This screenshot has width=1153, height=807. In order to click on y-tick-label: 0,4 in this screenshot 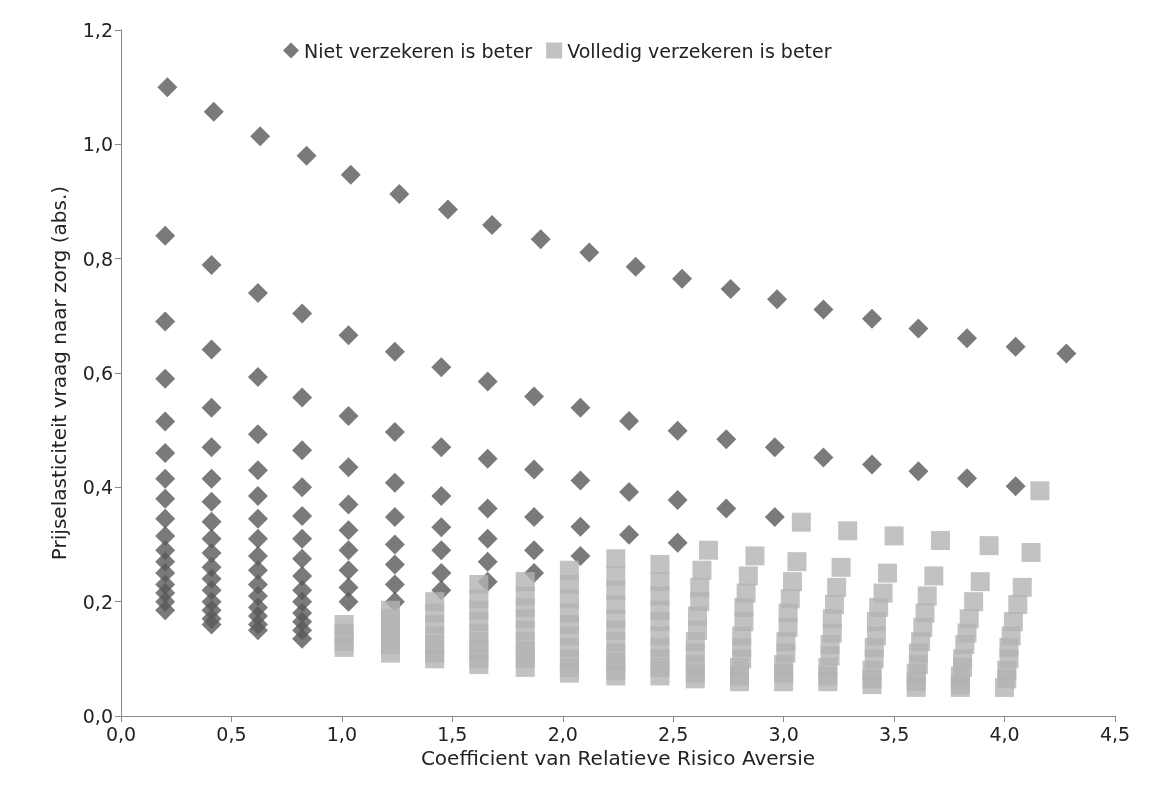, I will do `click(97, 487)`.